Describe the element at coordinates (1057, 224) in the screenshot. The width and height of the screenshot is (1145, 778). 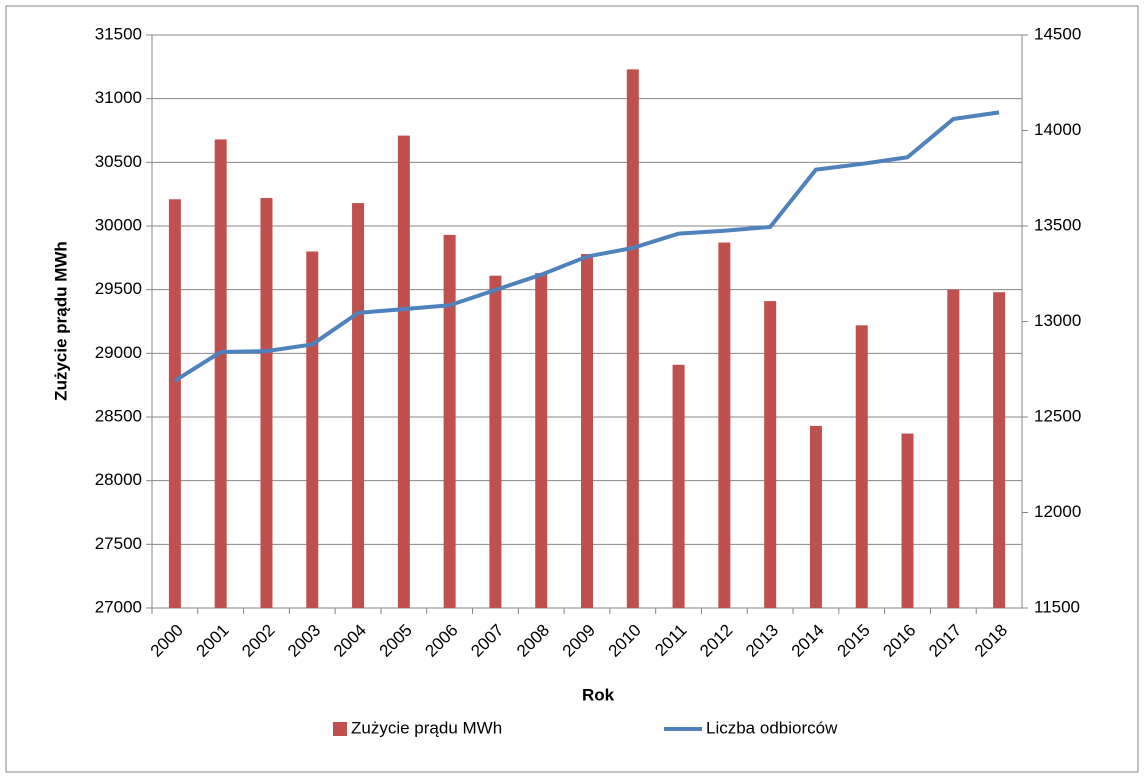
I see `y2-tick-label: 13500` at that location.